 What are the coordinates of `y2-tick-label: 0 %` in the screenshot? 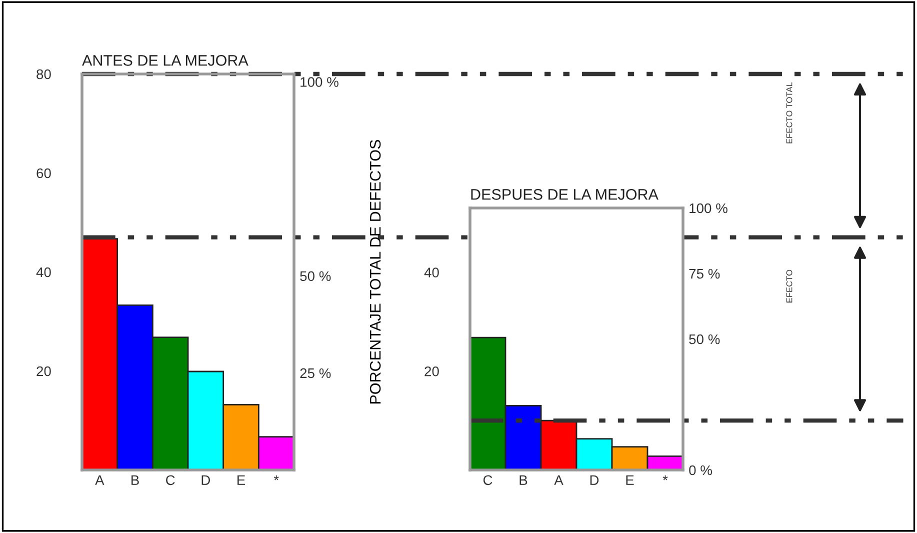 It's located at (700, 470).